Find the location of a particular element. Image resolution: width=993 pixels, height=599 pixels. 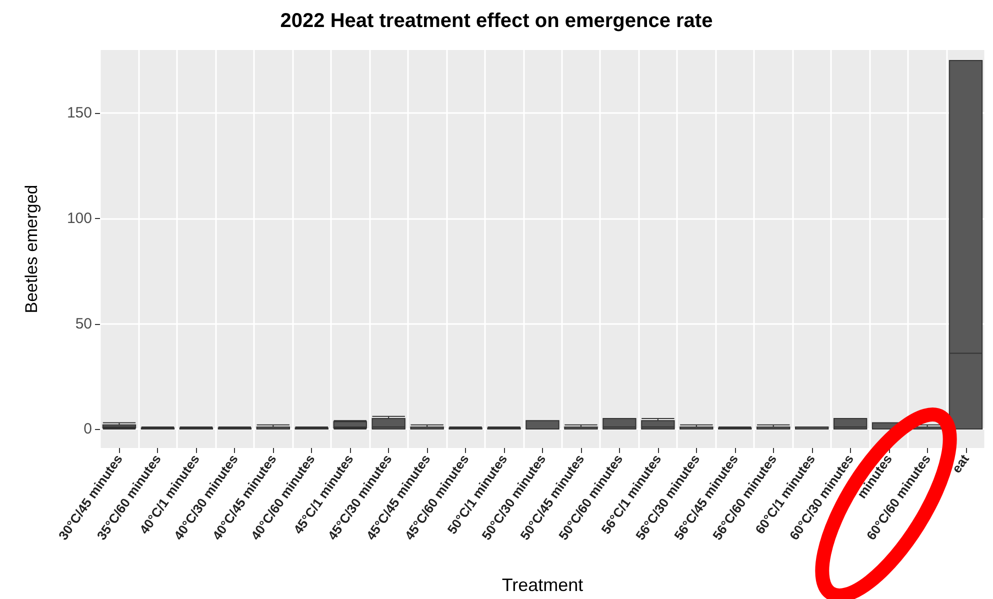

y-tick-label: 50 is located at coordinates (83, 323).